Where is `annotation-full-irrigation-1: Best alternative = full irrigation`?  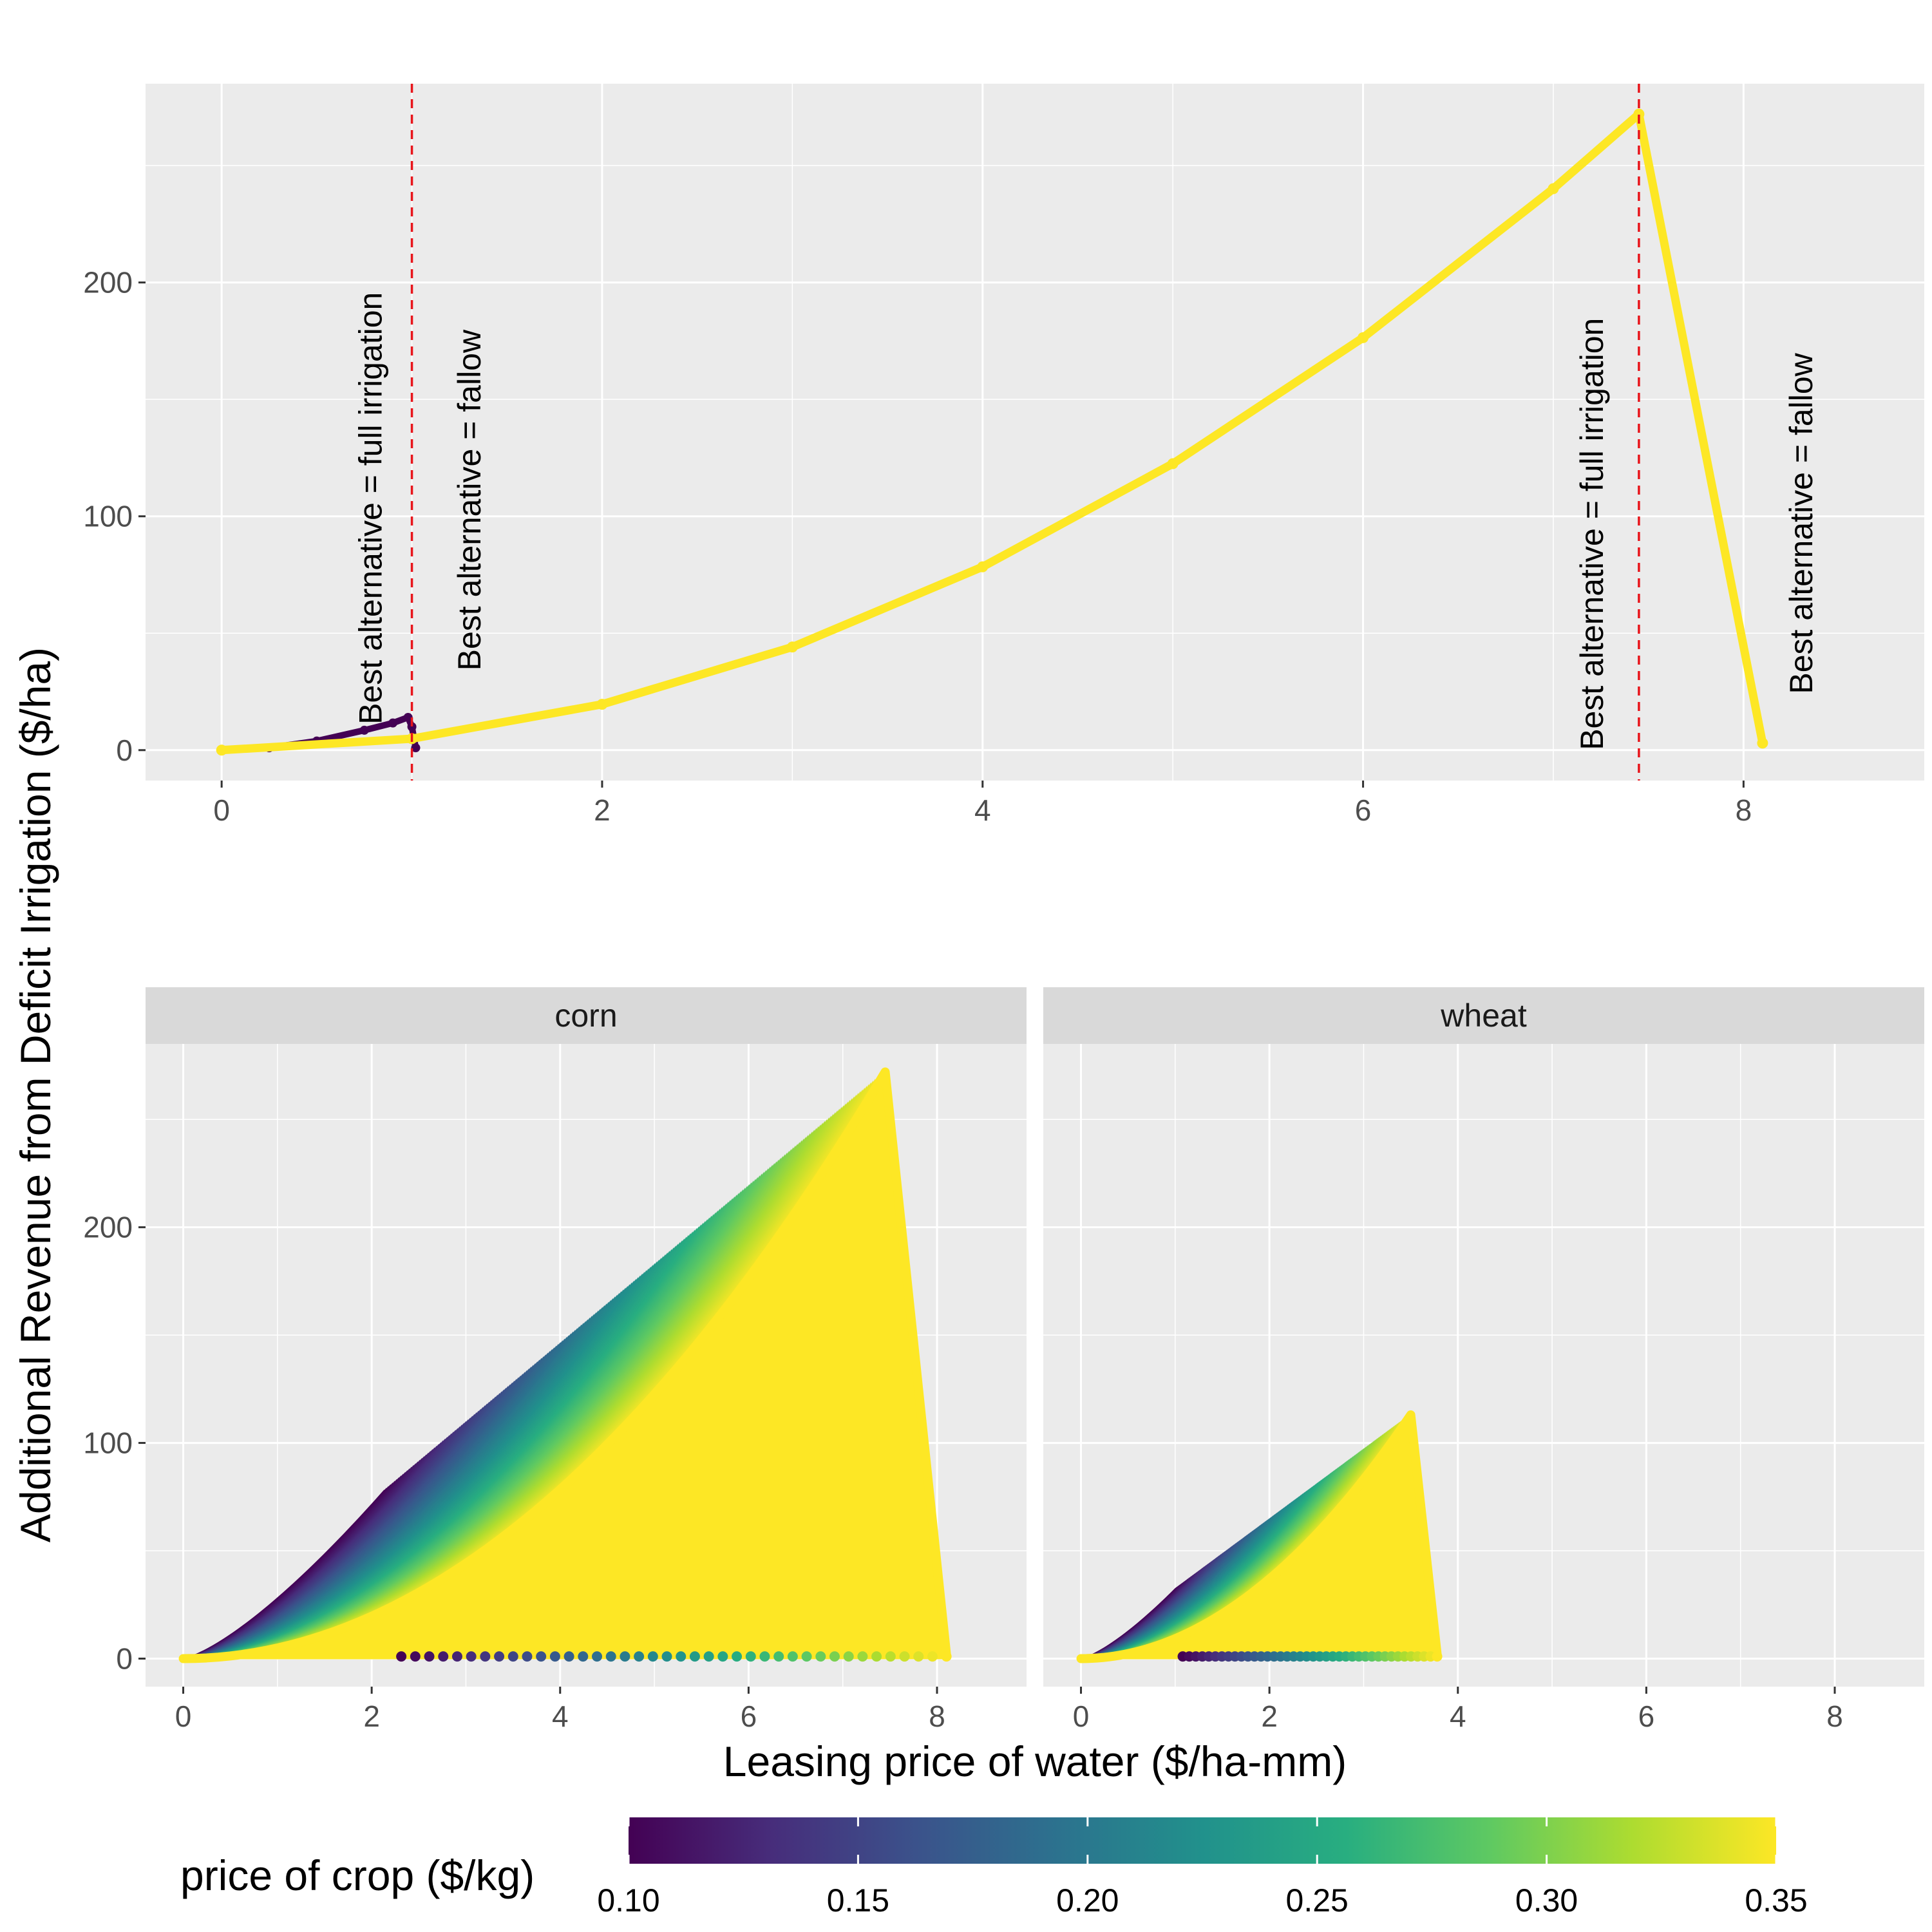
annotation-full-irrigation-1: Best alternative = full irrigation is located at coordinates (371, 508).